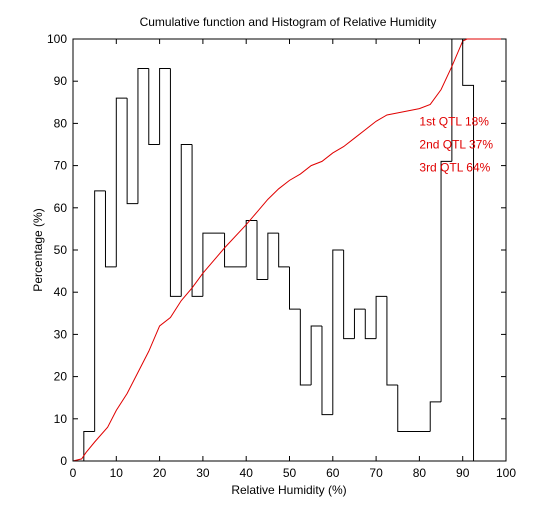 Image resolution: width=560 pixels, height=520 pixels. Describe the element at coordinates (454, 168) in the screenshot. I see `quantile-annotation: 3rd QTL 64%` at that location.